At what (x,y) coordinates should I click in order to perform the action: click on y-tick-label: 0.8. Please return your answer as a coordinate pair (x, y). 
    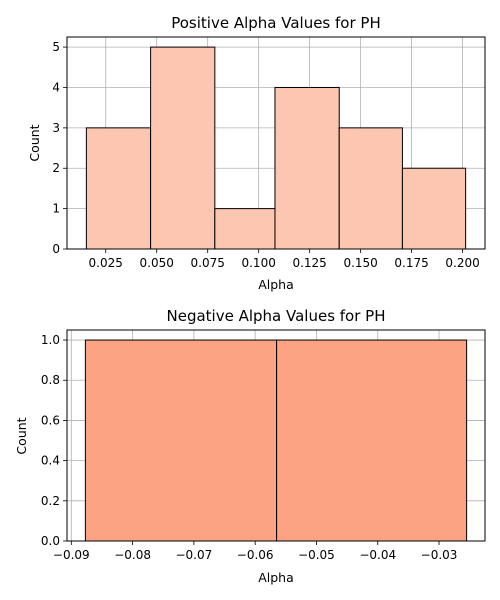
    Looking at the image, I should click on (50, 380).